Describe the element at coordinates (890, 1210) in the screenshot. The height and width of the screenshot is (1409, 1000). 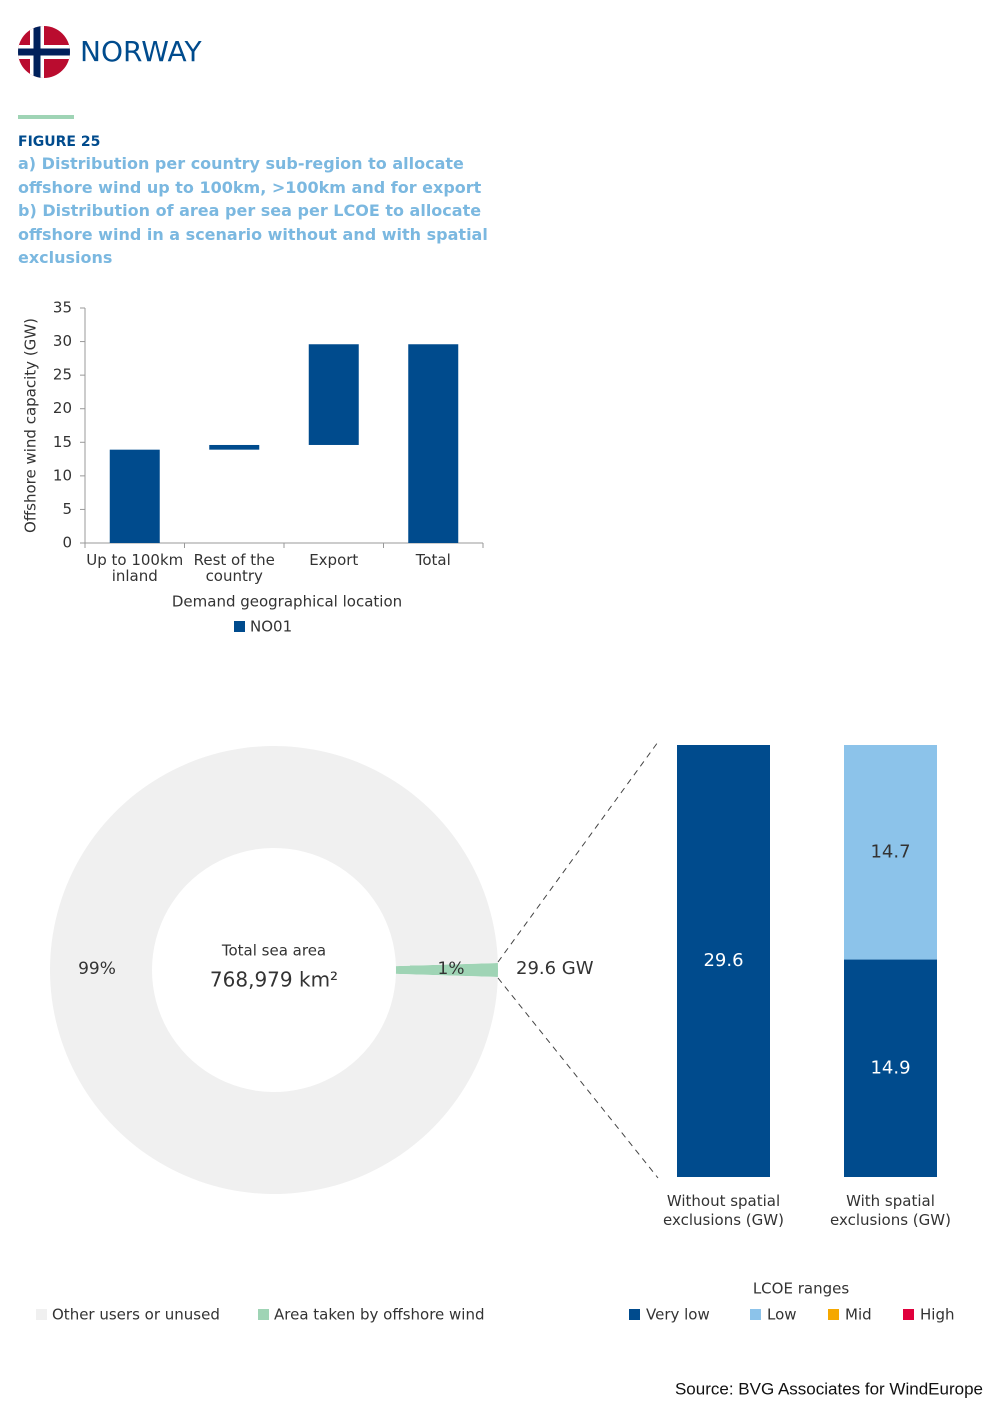
I see `x-tick-label: With spatial exclusions (GW)` at that location.